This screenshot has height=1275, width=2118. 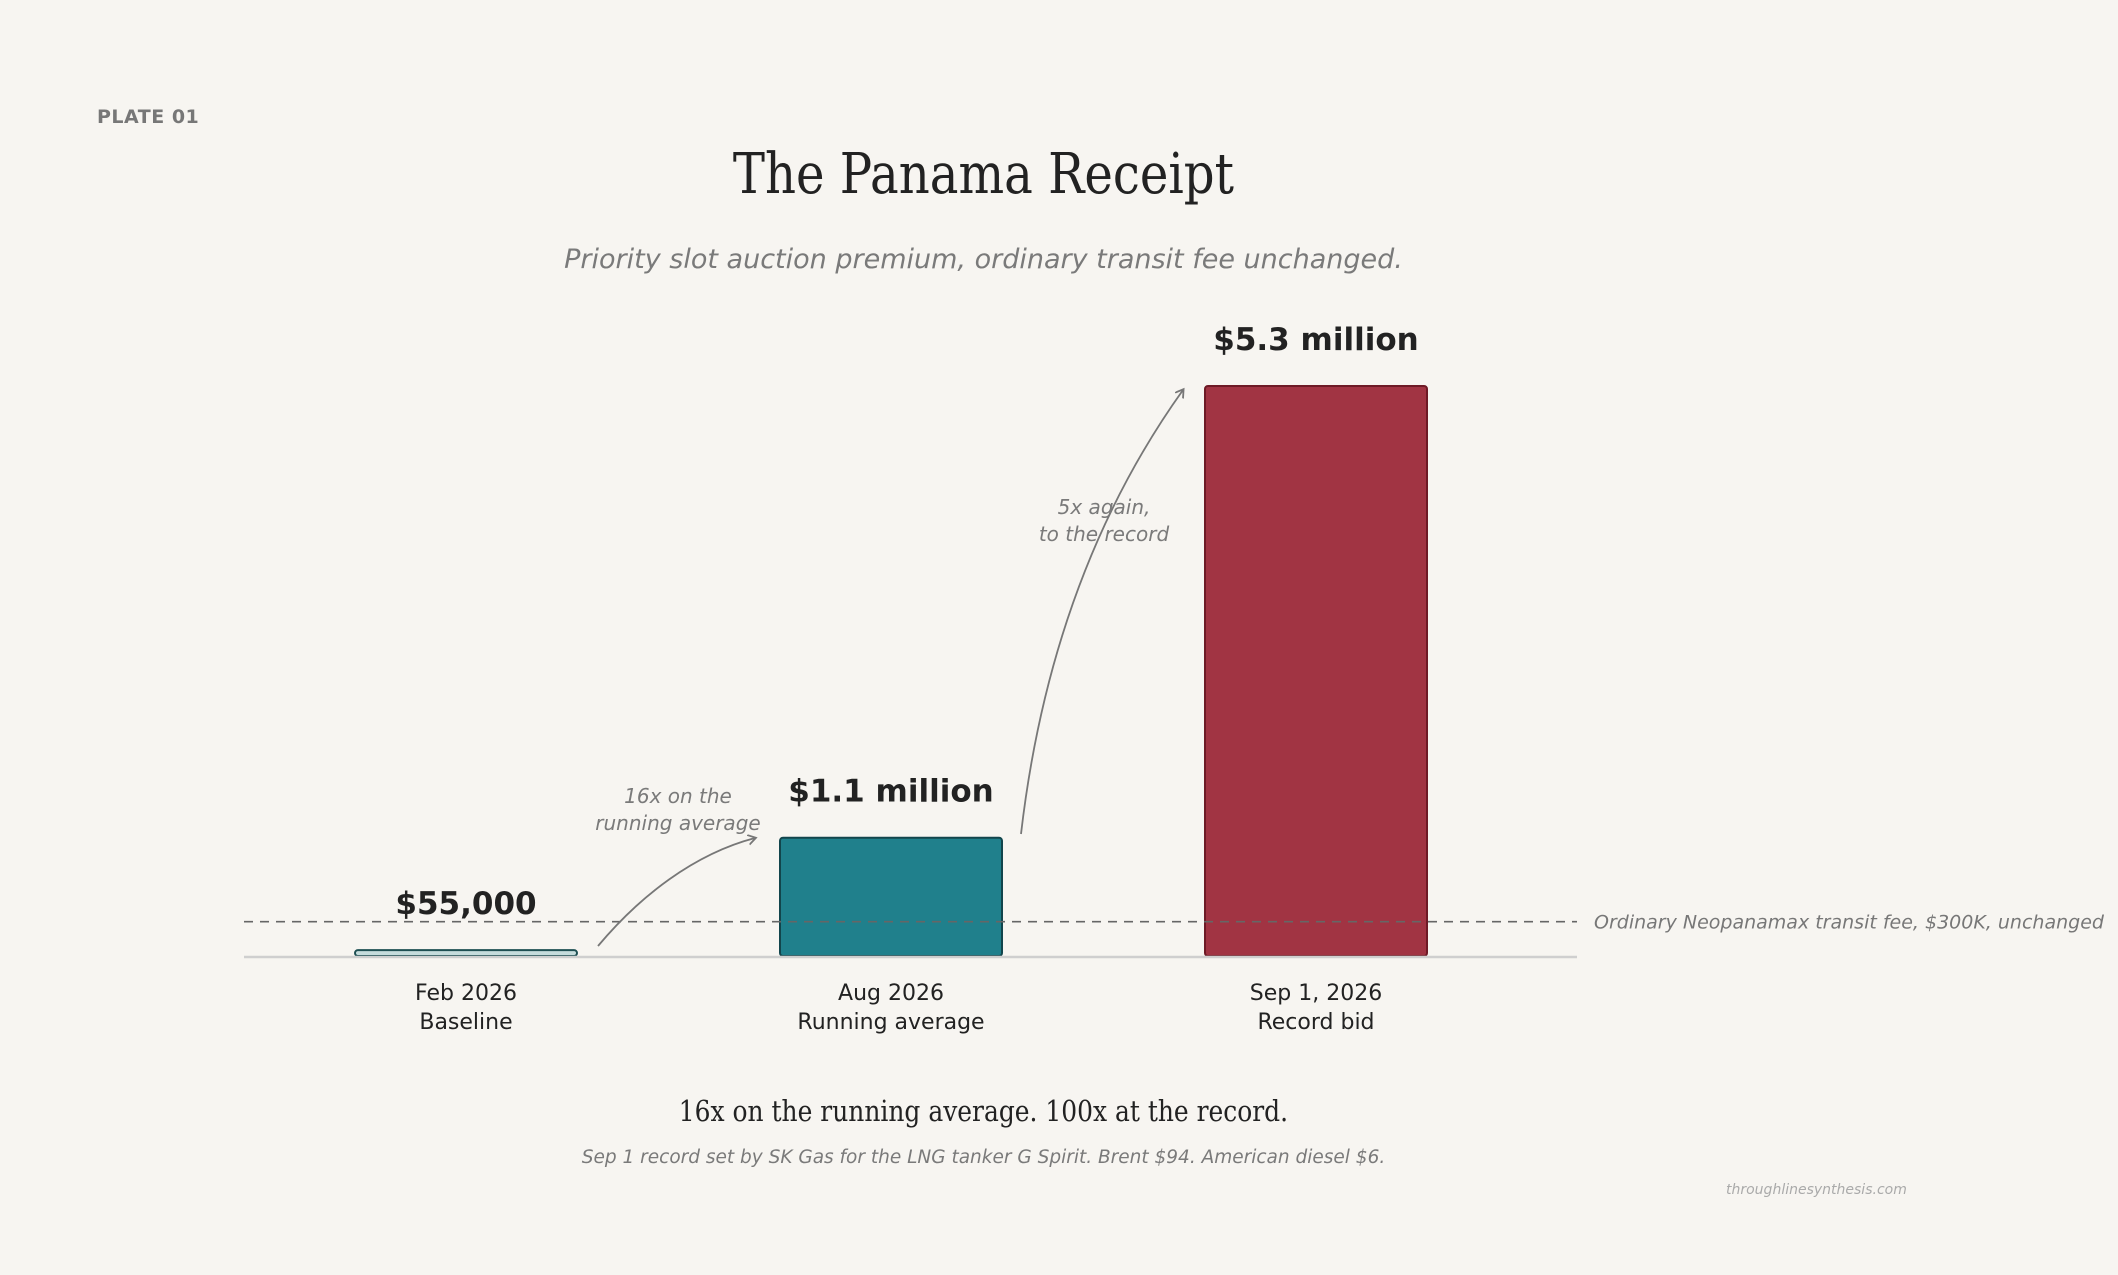 What do you see at coordinates (890, 792) in the screenshot?
I see `value-label-2: $1.1 million` at bounding box center [890, 792].